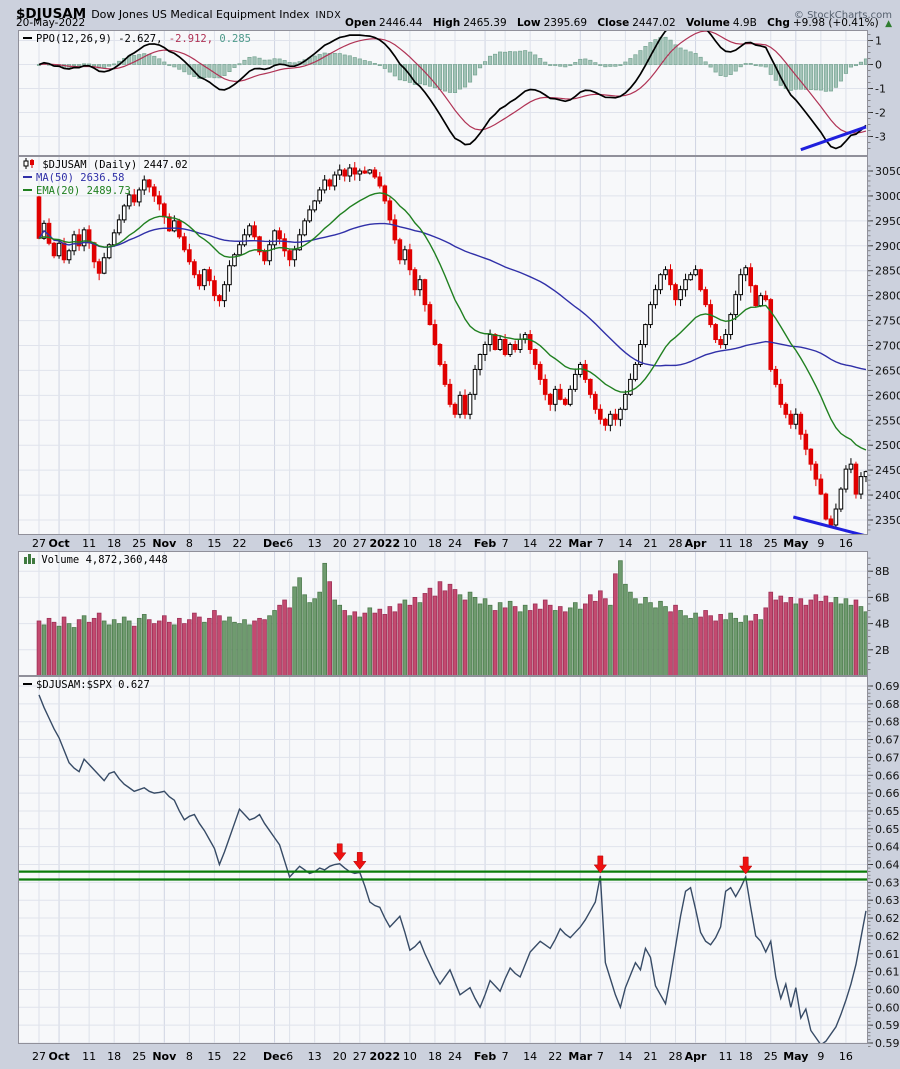 The height and width of the screenshot is (1069, 900). Describe the element at coordinates (339, 1056) in the screenshot. I see `date-tick-label: 20` at that location.